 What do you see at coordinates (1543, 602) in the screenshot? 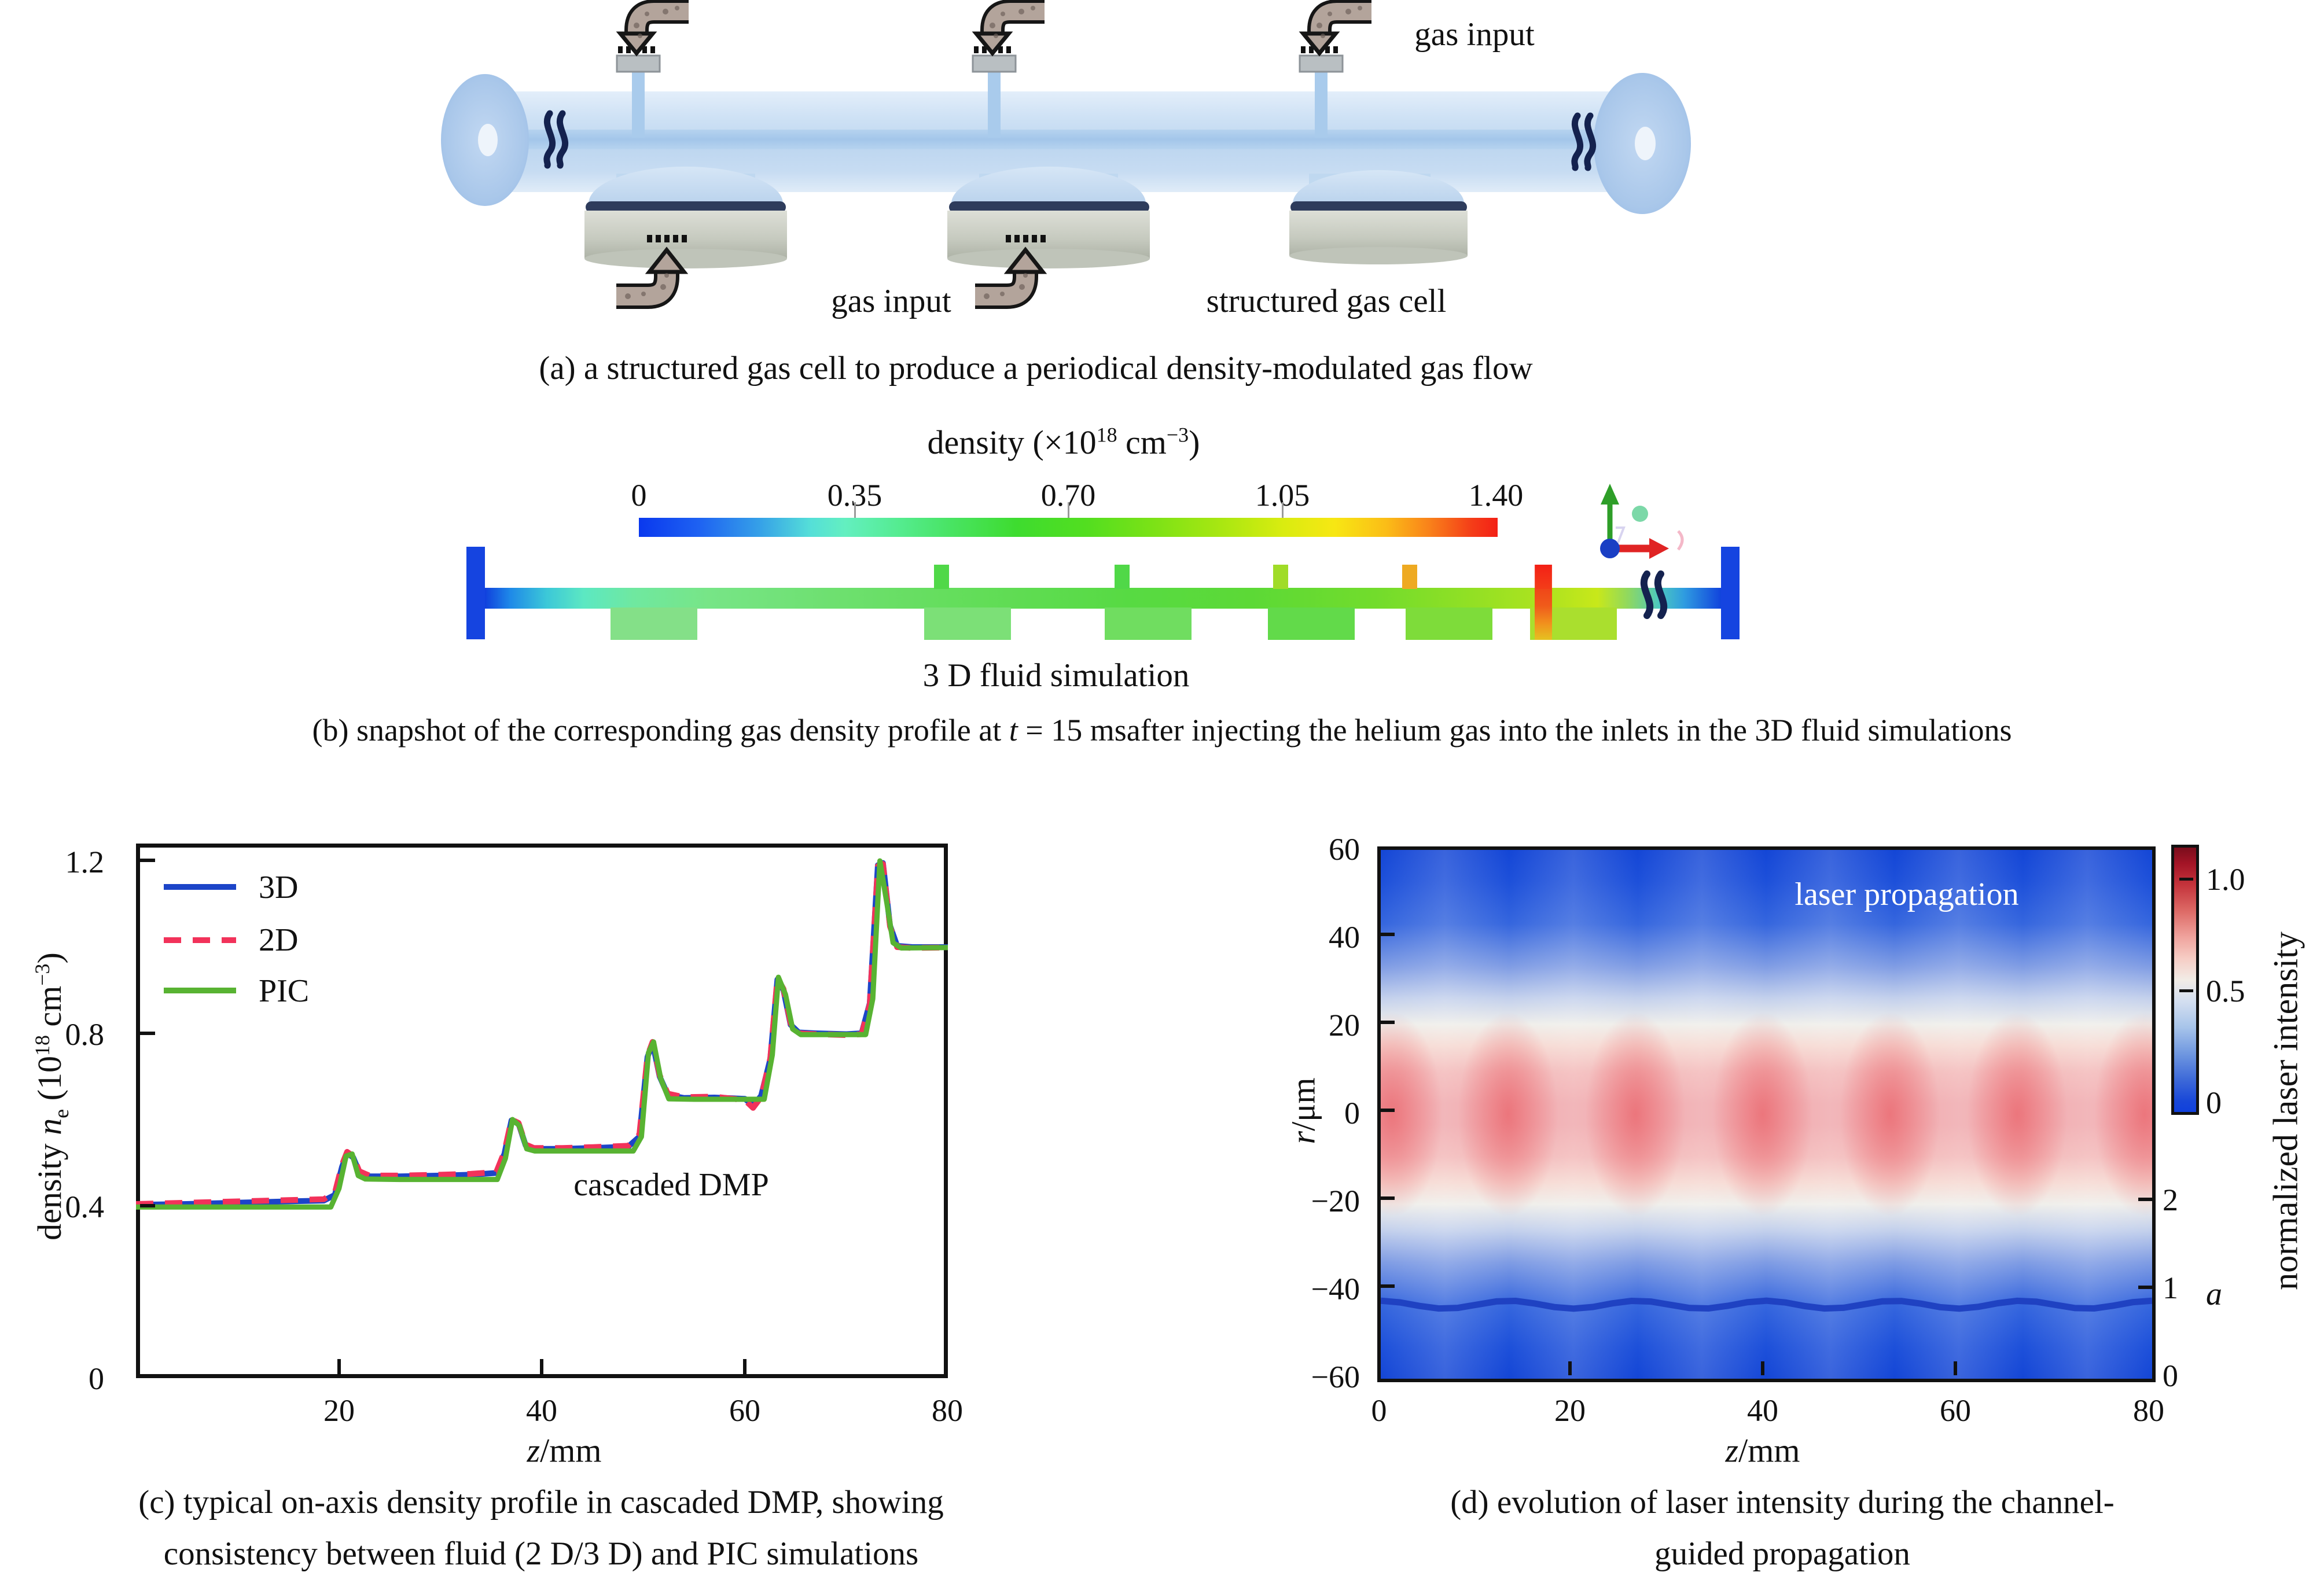
I see `red-jet` at bounding box center [1543, 602].